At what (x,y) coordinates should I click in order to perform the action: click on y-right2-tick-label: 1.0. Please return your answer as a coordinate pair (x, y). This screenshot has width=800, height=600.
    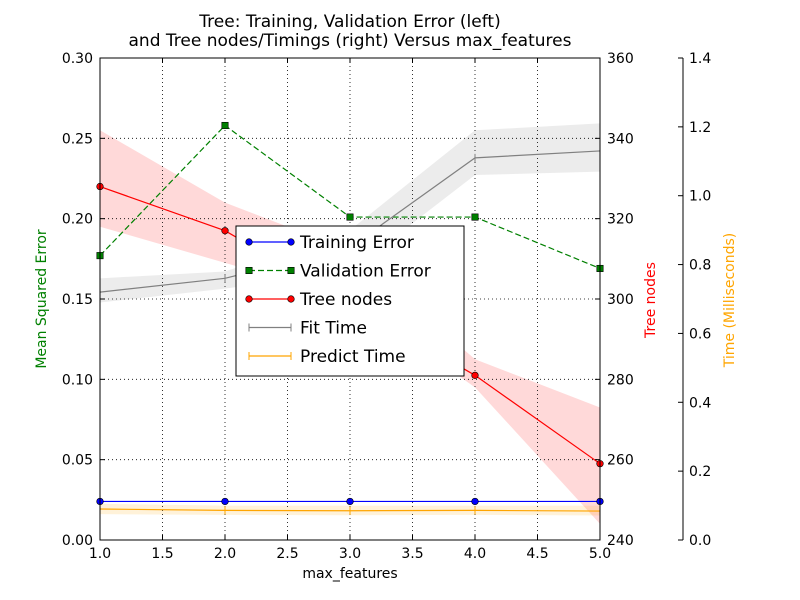
    Looking at the image, I should click on (700, 197).